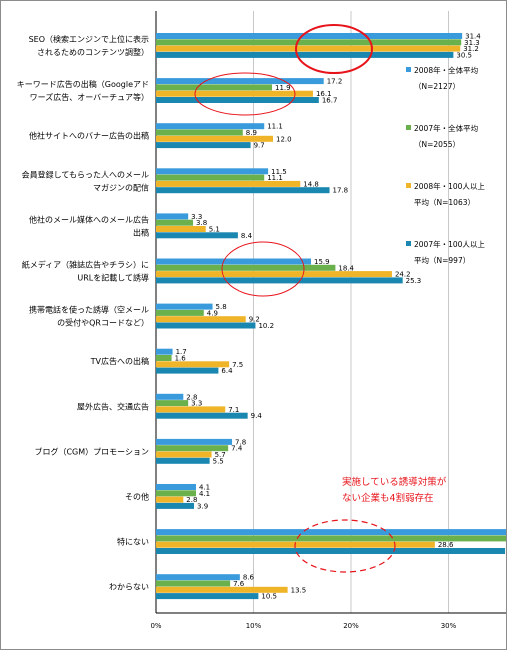  Describe the element at coordinates (201, 223) in the screenshot. I see `data-label: 3.8` at that location.